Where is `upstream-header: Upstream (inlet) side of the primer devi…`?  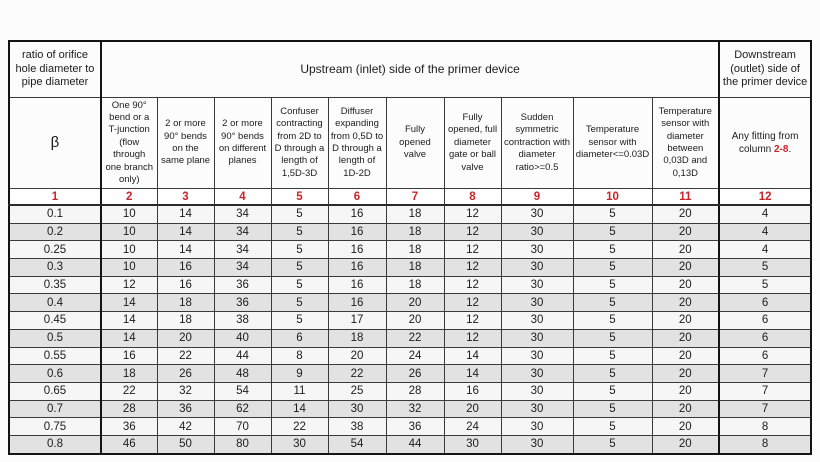 upstream-header: Upstream (inlet) side of the primer devi… is located at coordinates (410, 69).